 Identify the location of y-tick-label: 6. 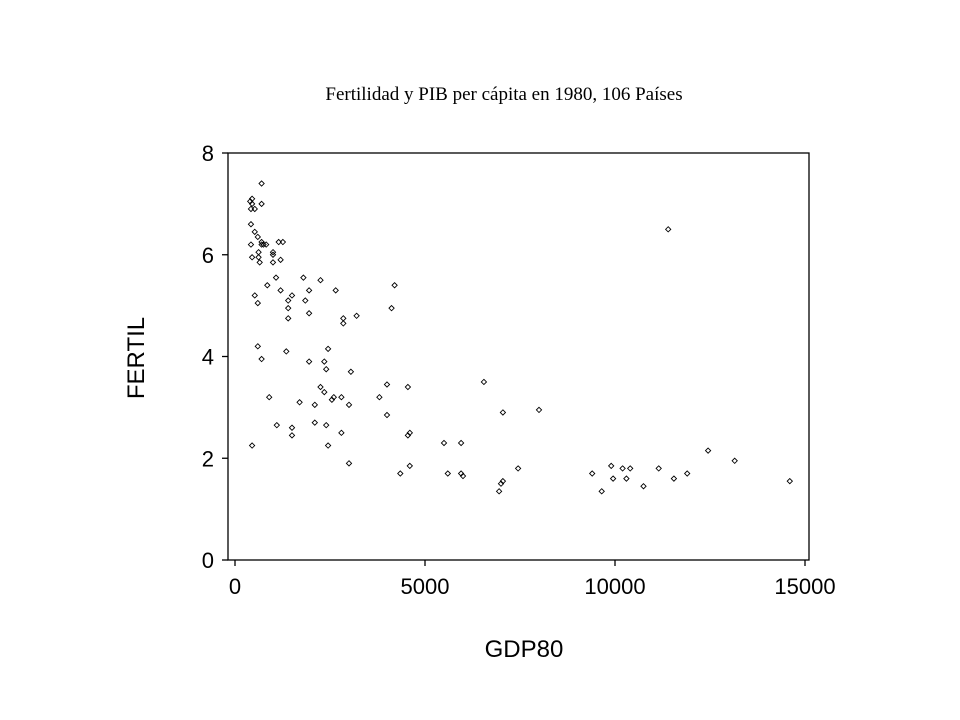
(208, 255).